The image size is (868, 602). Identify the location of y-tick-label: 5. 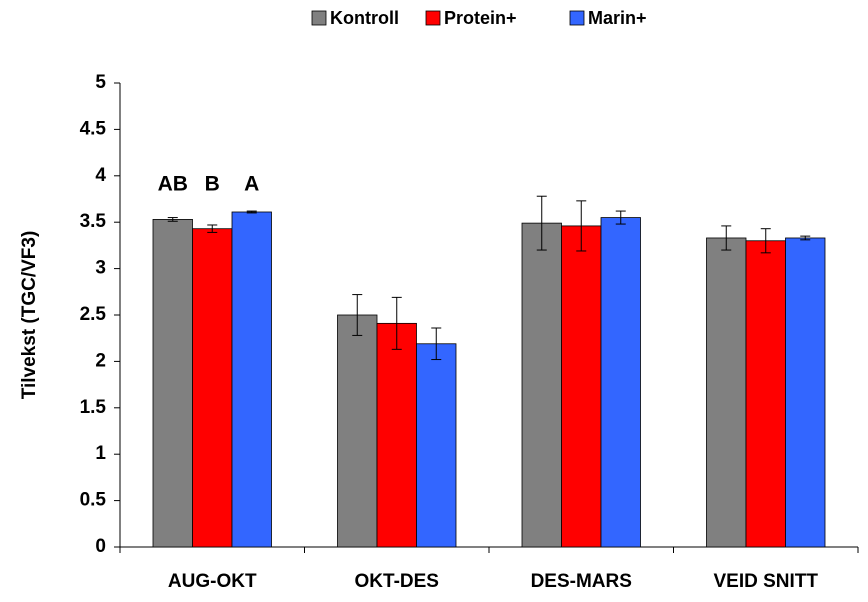
(100, 82).